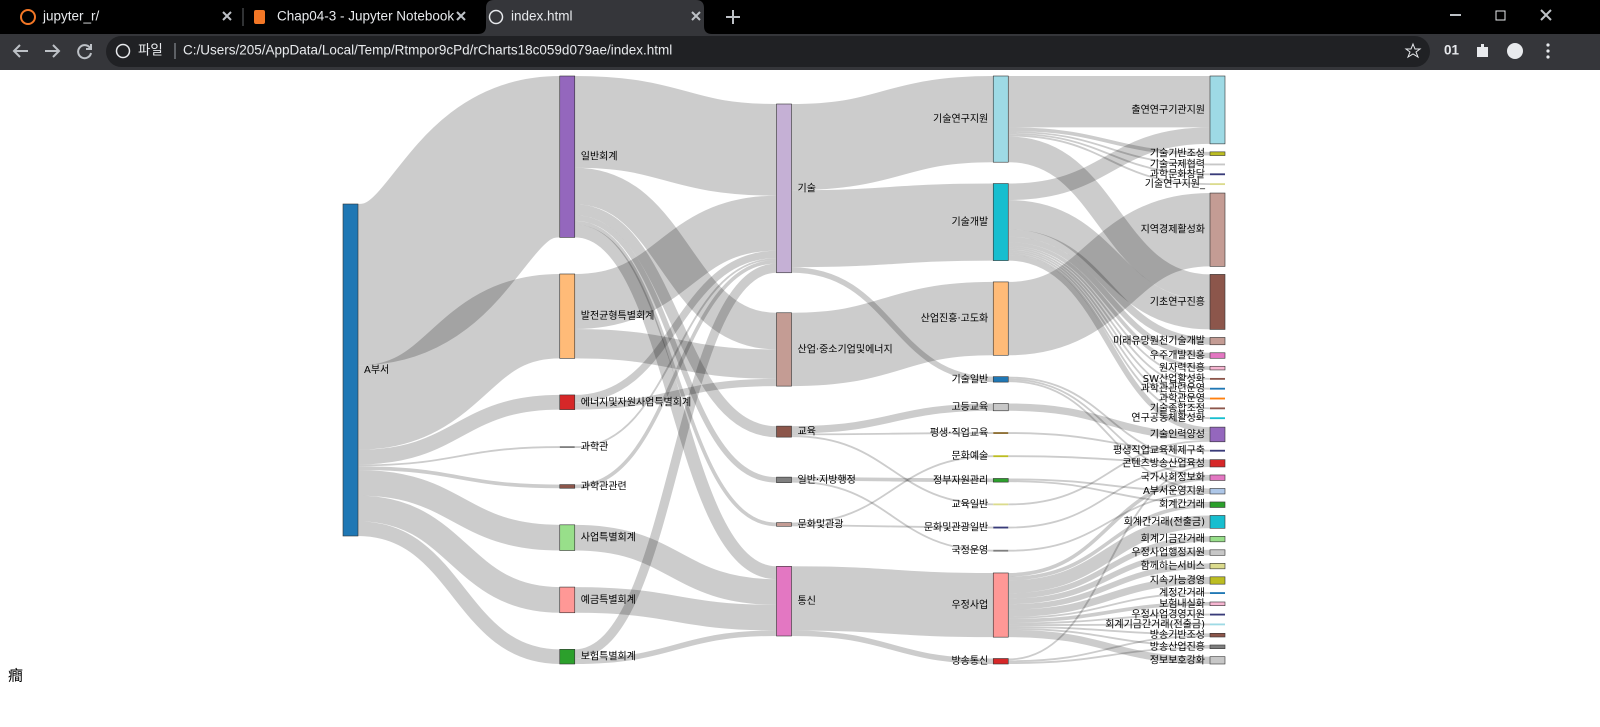 The height and width of the screenshot is (727, 1600). What do you see at coordinates (1177, 301) in the screenshot?
I see `node-label: 기초연구진흥` at bounding box center [1177, 301].